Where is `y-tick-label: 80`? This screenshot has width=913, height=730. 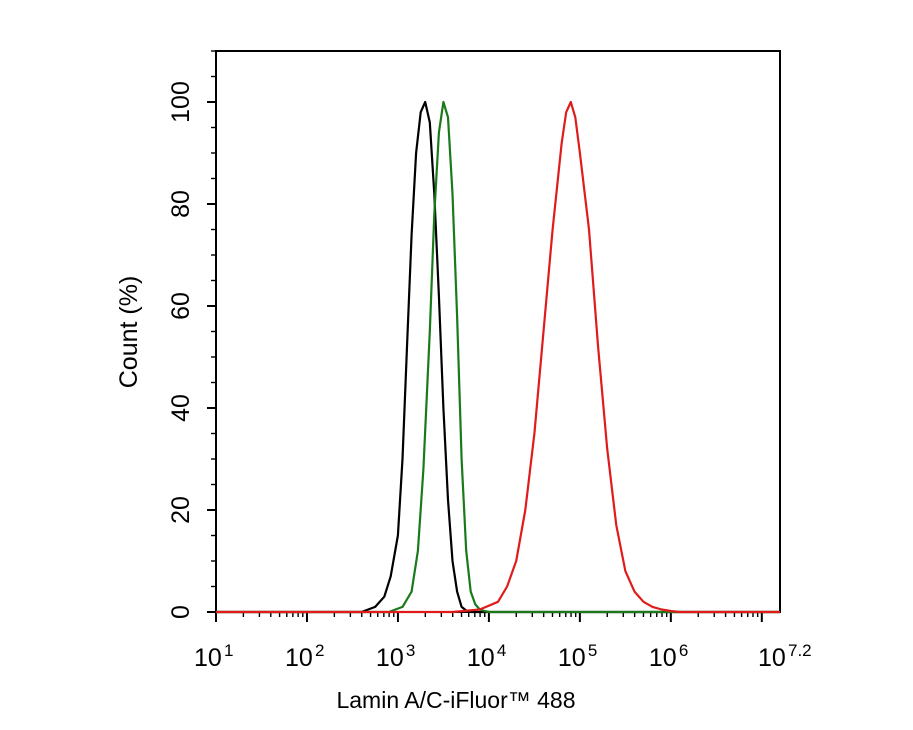
y-tick-label: 80 is located at coordinates (181, 204).